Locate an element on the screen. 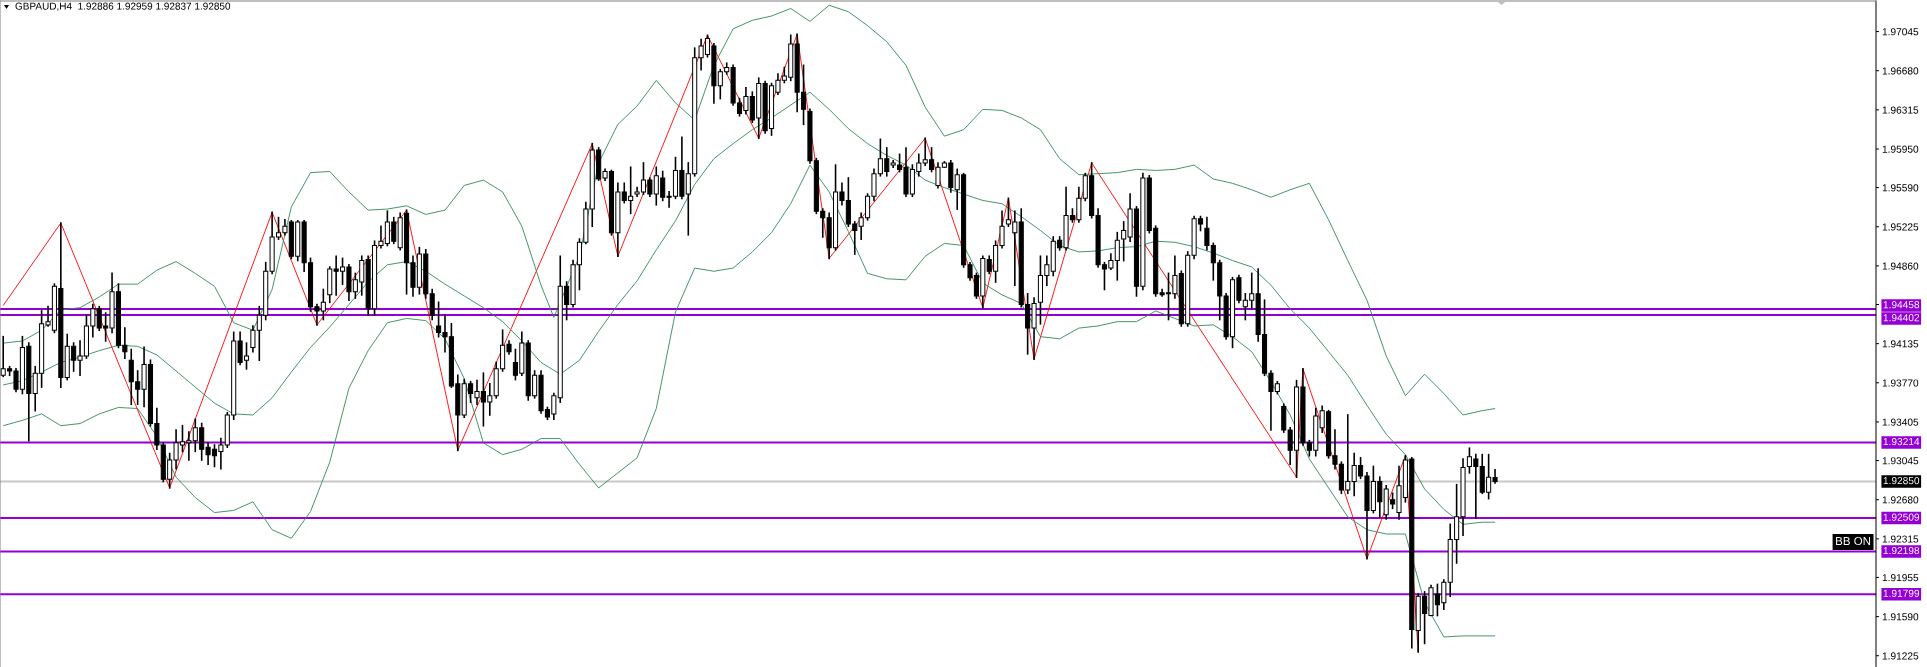 The height and width of the screenshot is (667, 1927). y-tick-label: 1.95950 is located at coordinates (1900, 149).